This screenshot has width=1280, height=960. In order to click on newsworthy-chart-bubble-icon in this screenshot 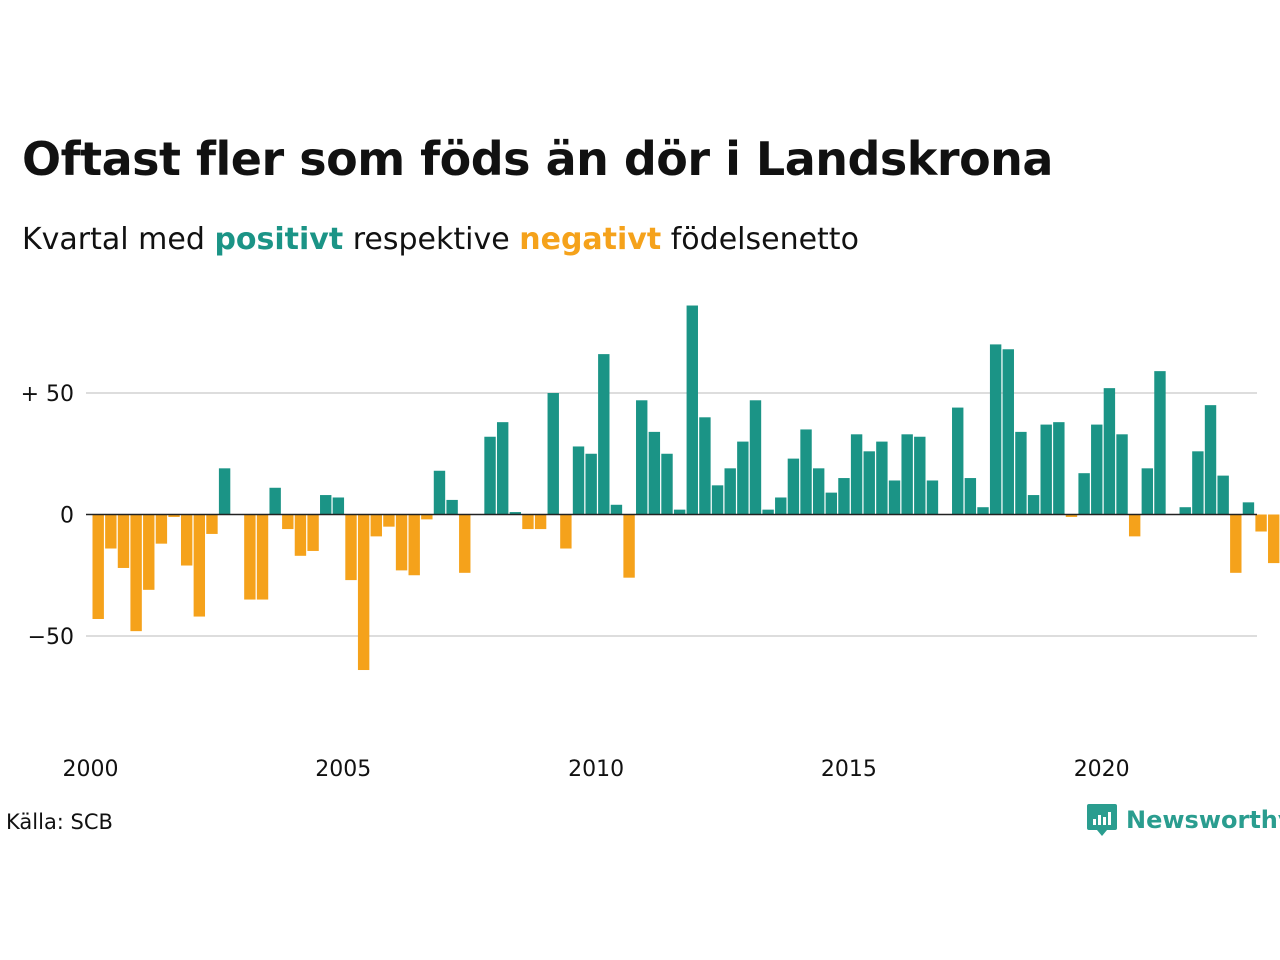, I will do `click(1102, 820)`.